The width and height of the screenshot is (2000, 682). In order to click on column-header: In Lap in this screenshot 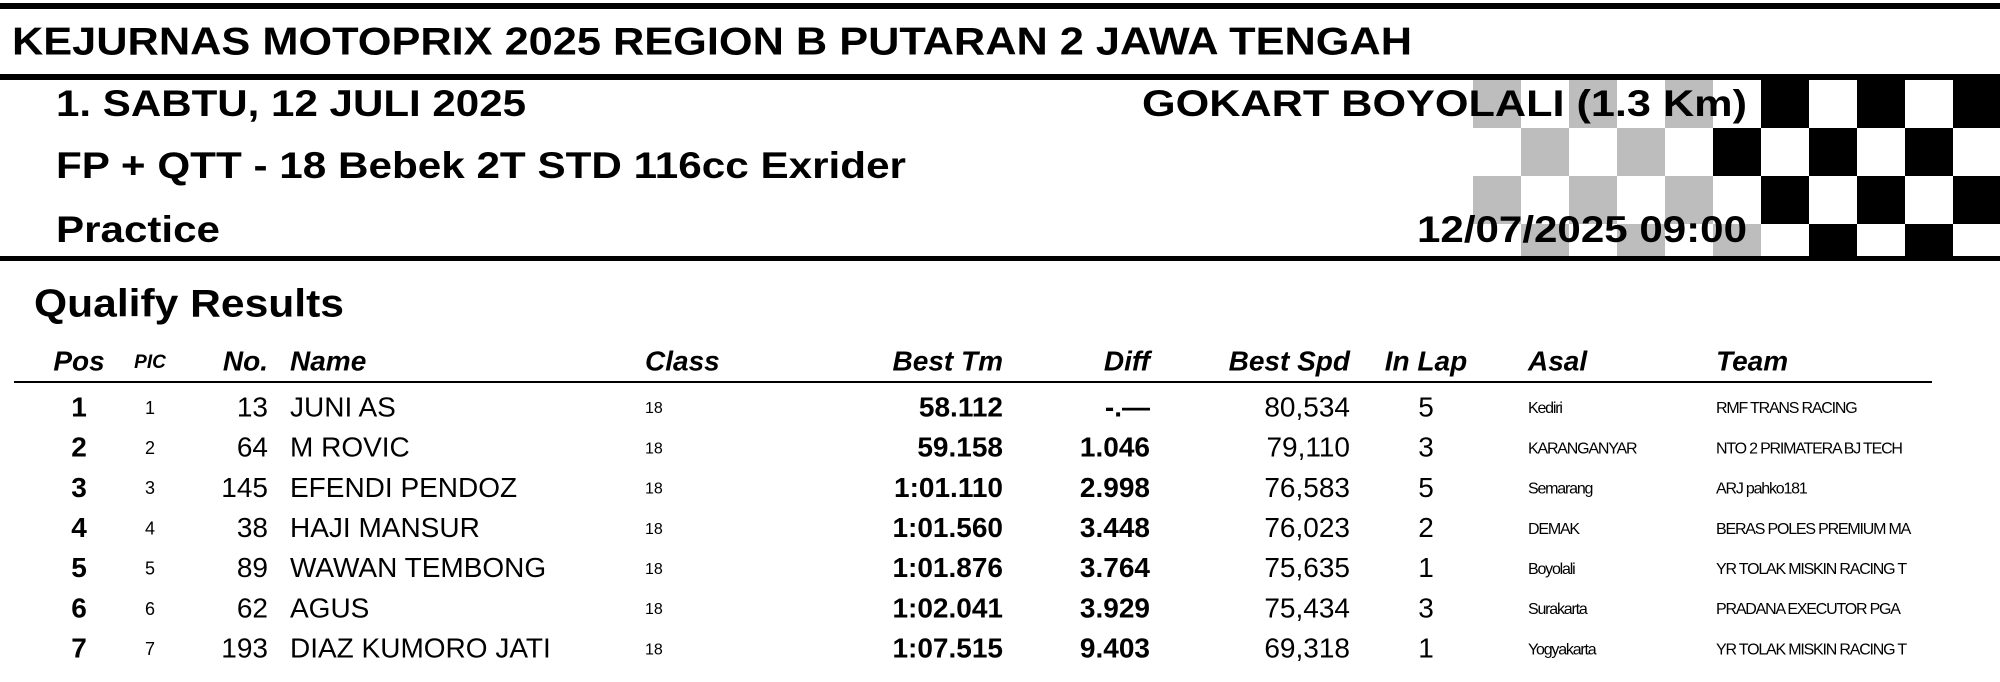, I will do `click(1426, 360)`.